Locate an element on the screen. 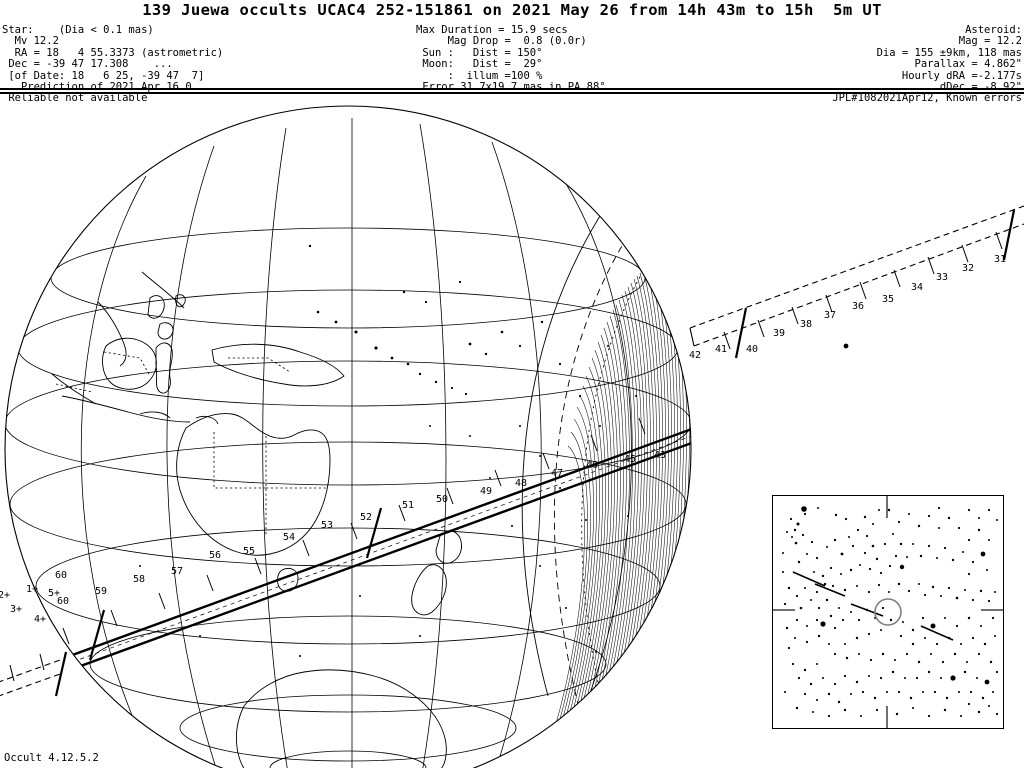  inset-field-stars is located at coordinates (890, 612).